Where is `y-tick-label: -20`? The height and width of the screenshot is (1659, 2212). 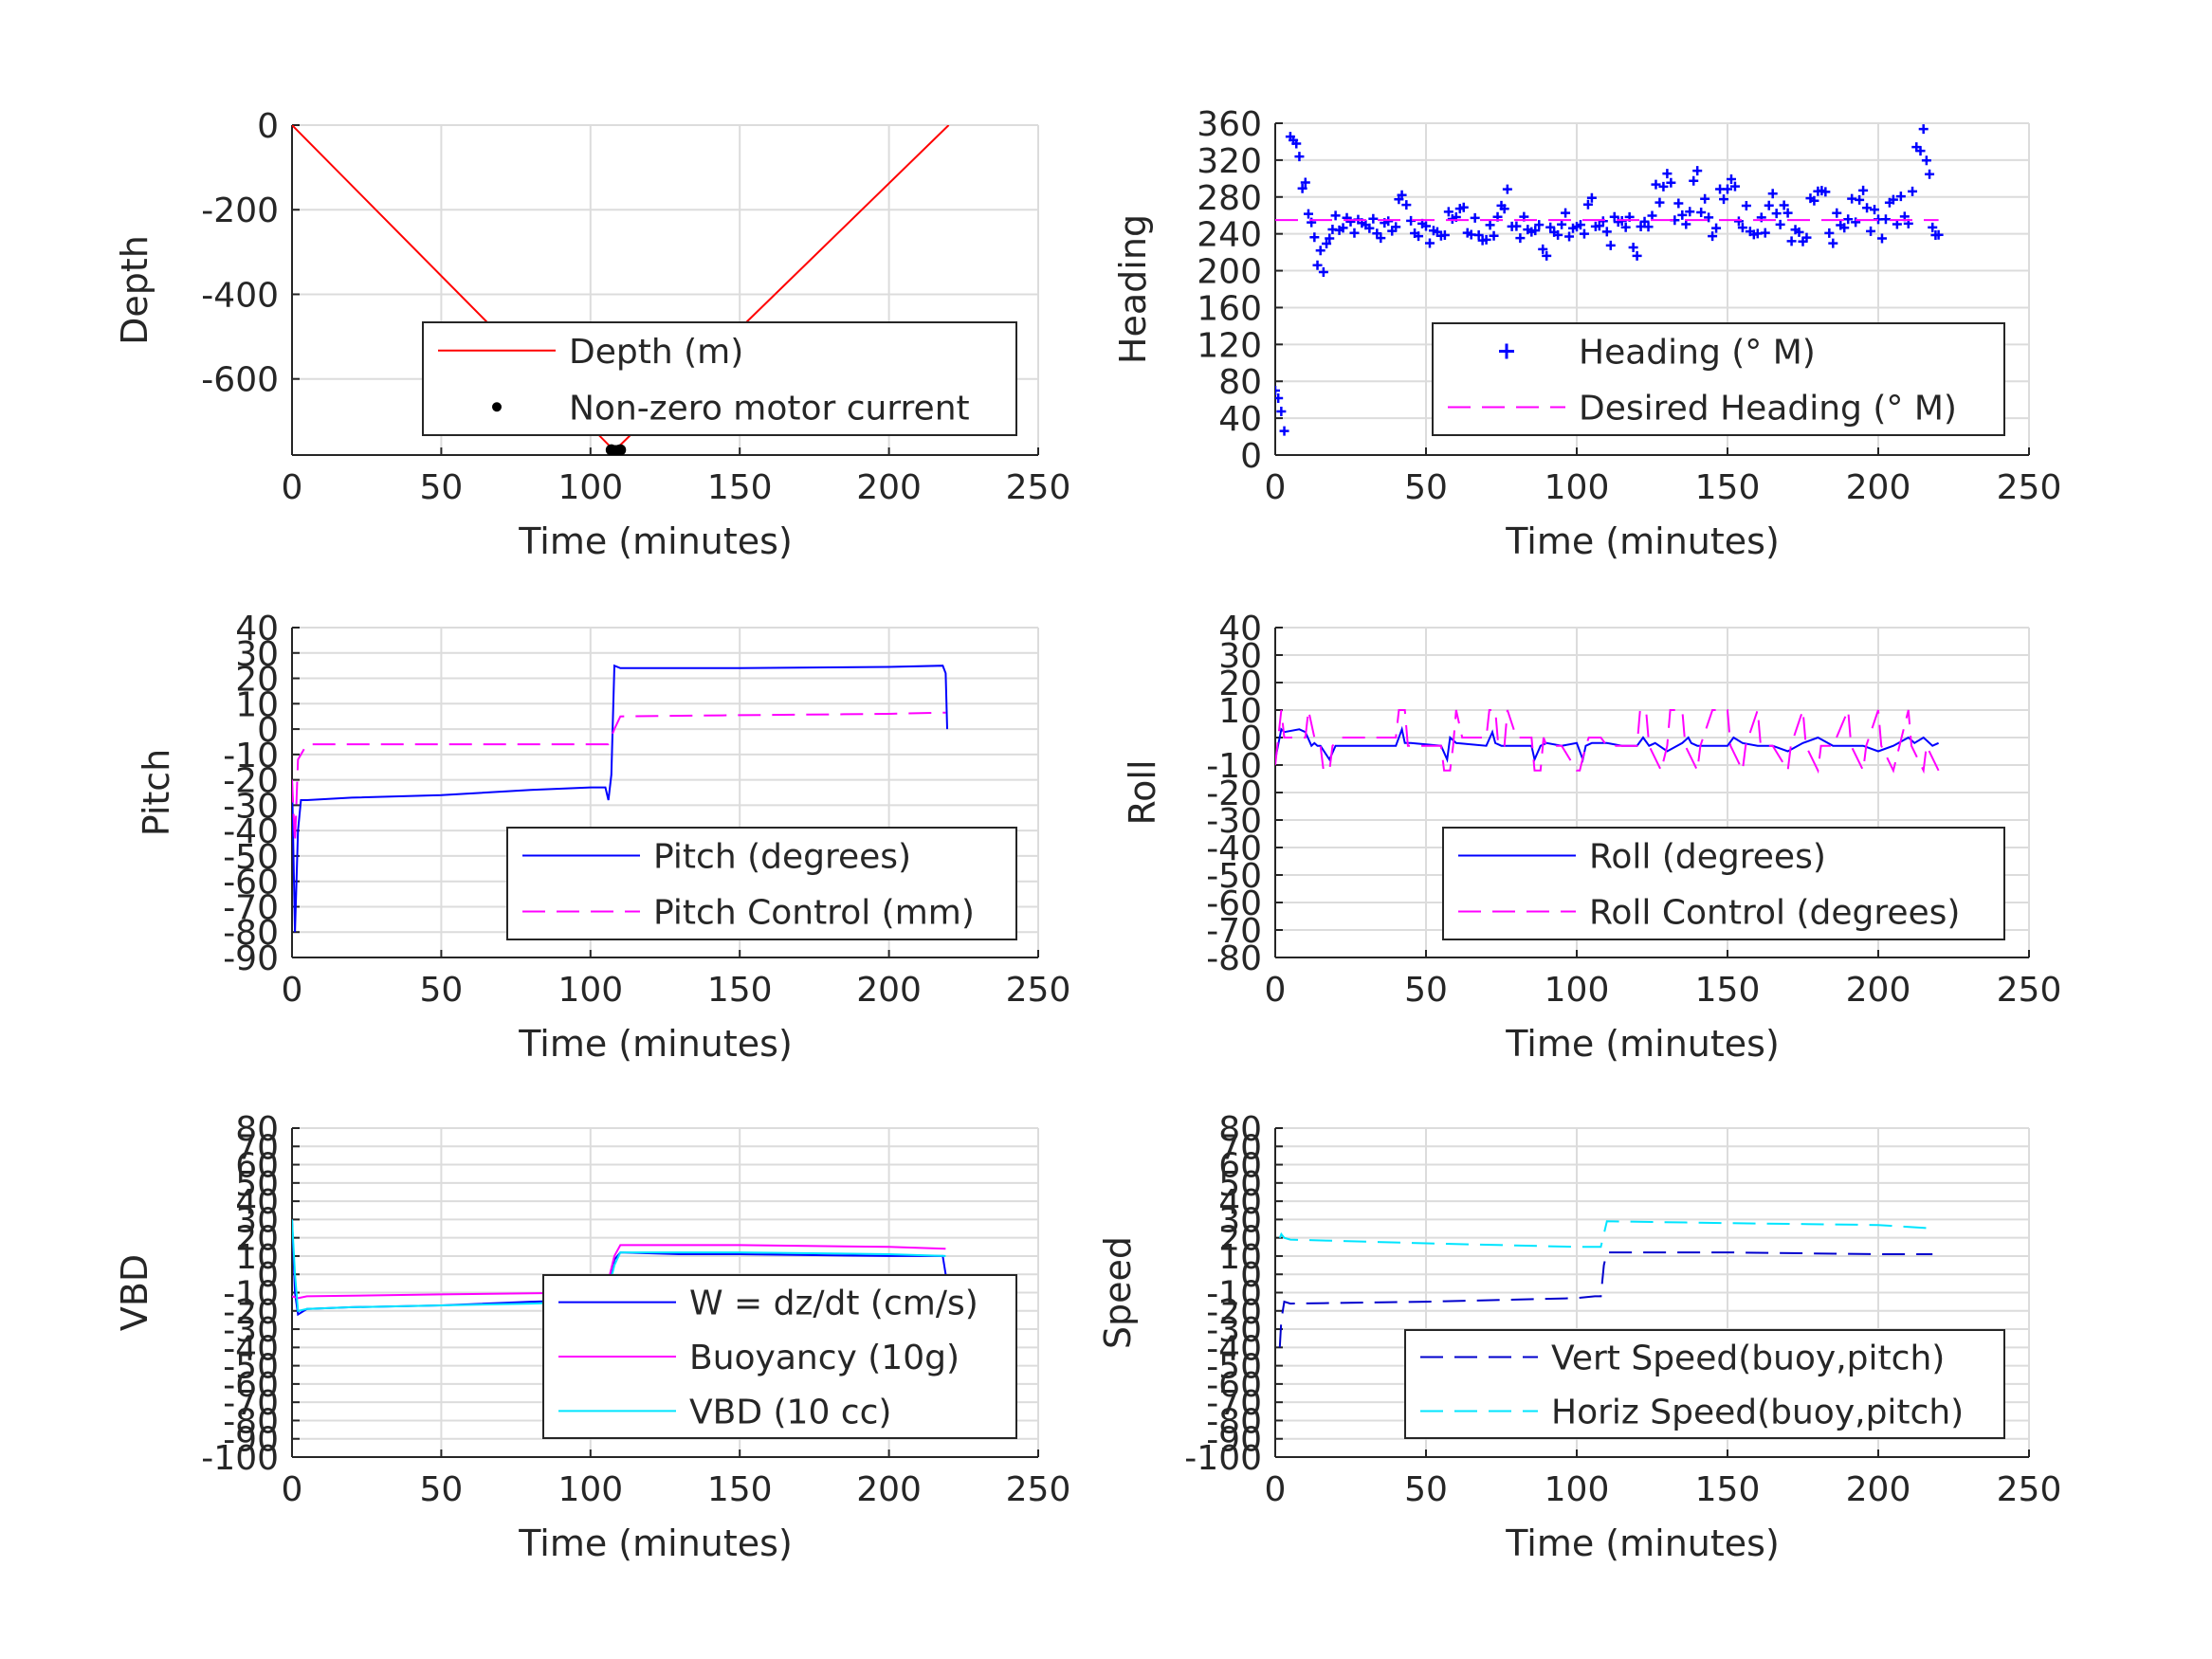
y-tick-label: -20 is located at coordinates (1234, 794).